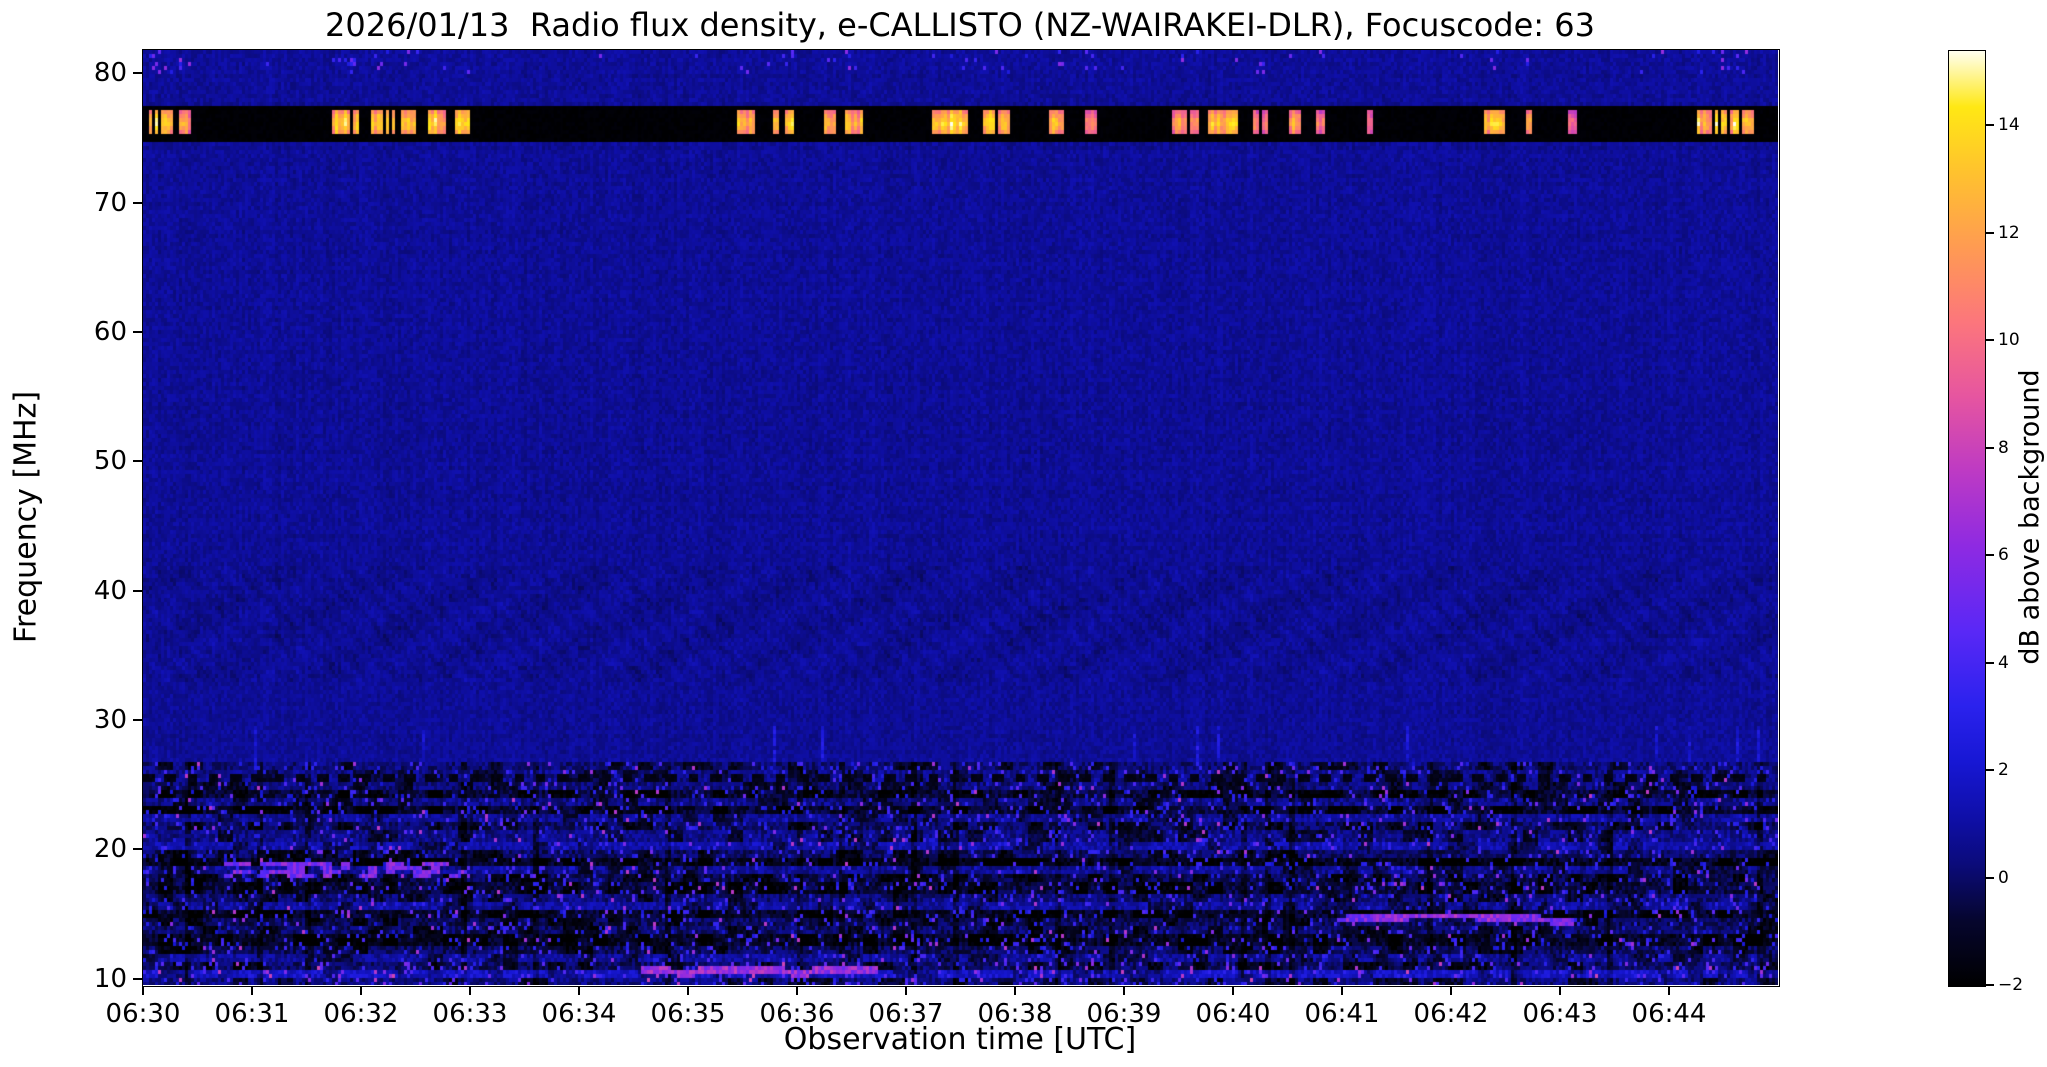 The image size is (2047, 1067). Describe the element at coordinates (110, 461) in the screenshot. I see `y-tick-label: 50` at that location.